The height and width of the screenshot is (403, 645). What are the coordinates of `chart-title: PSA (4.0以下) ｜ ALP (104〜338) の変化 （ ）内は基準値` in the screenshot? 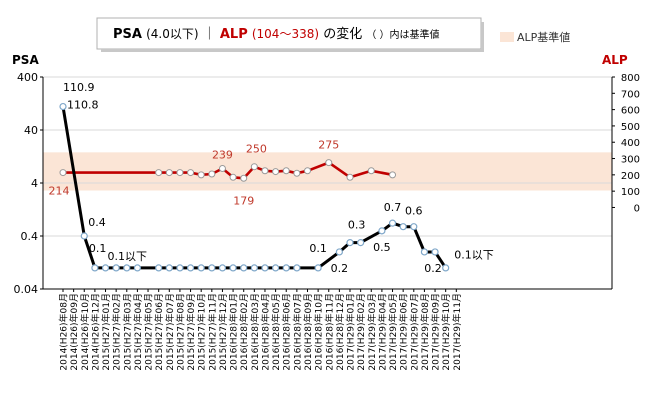 It's located at (276, 34).